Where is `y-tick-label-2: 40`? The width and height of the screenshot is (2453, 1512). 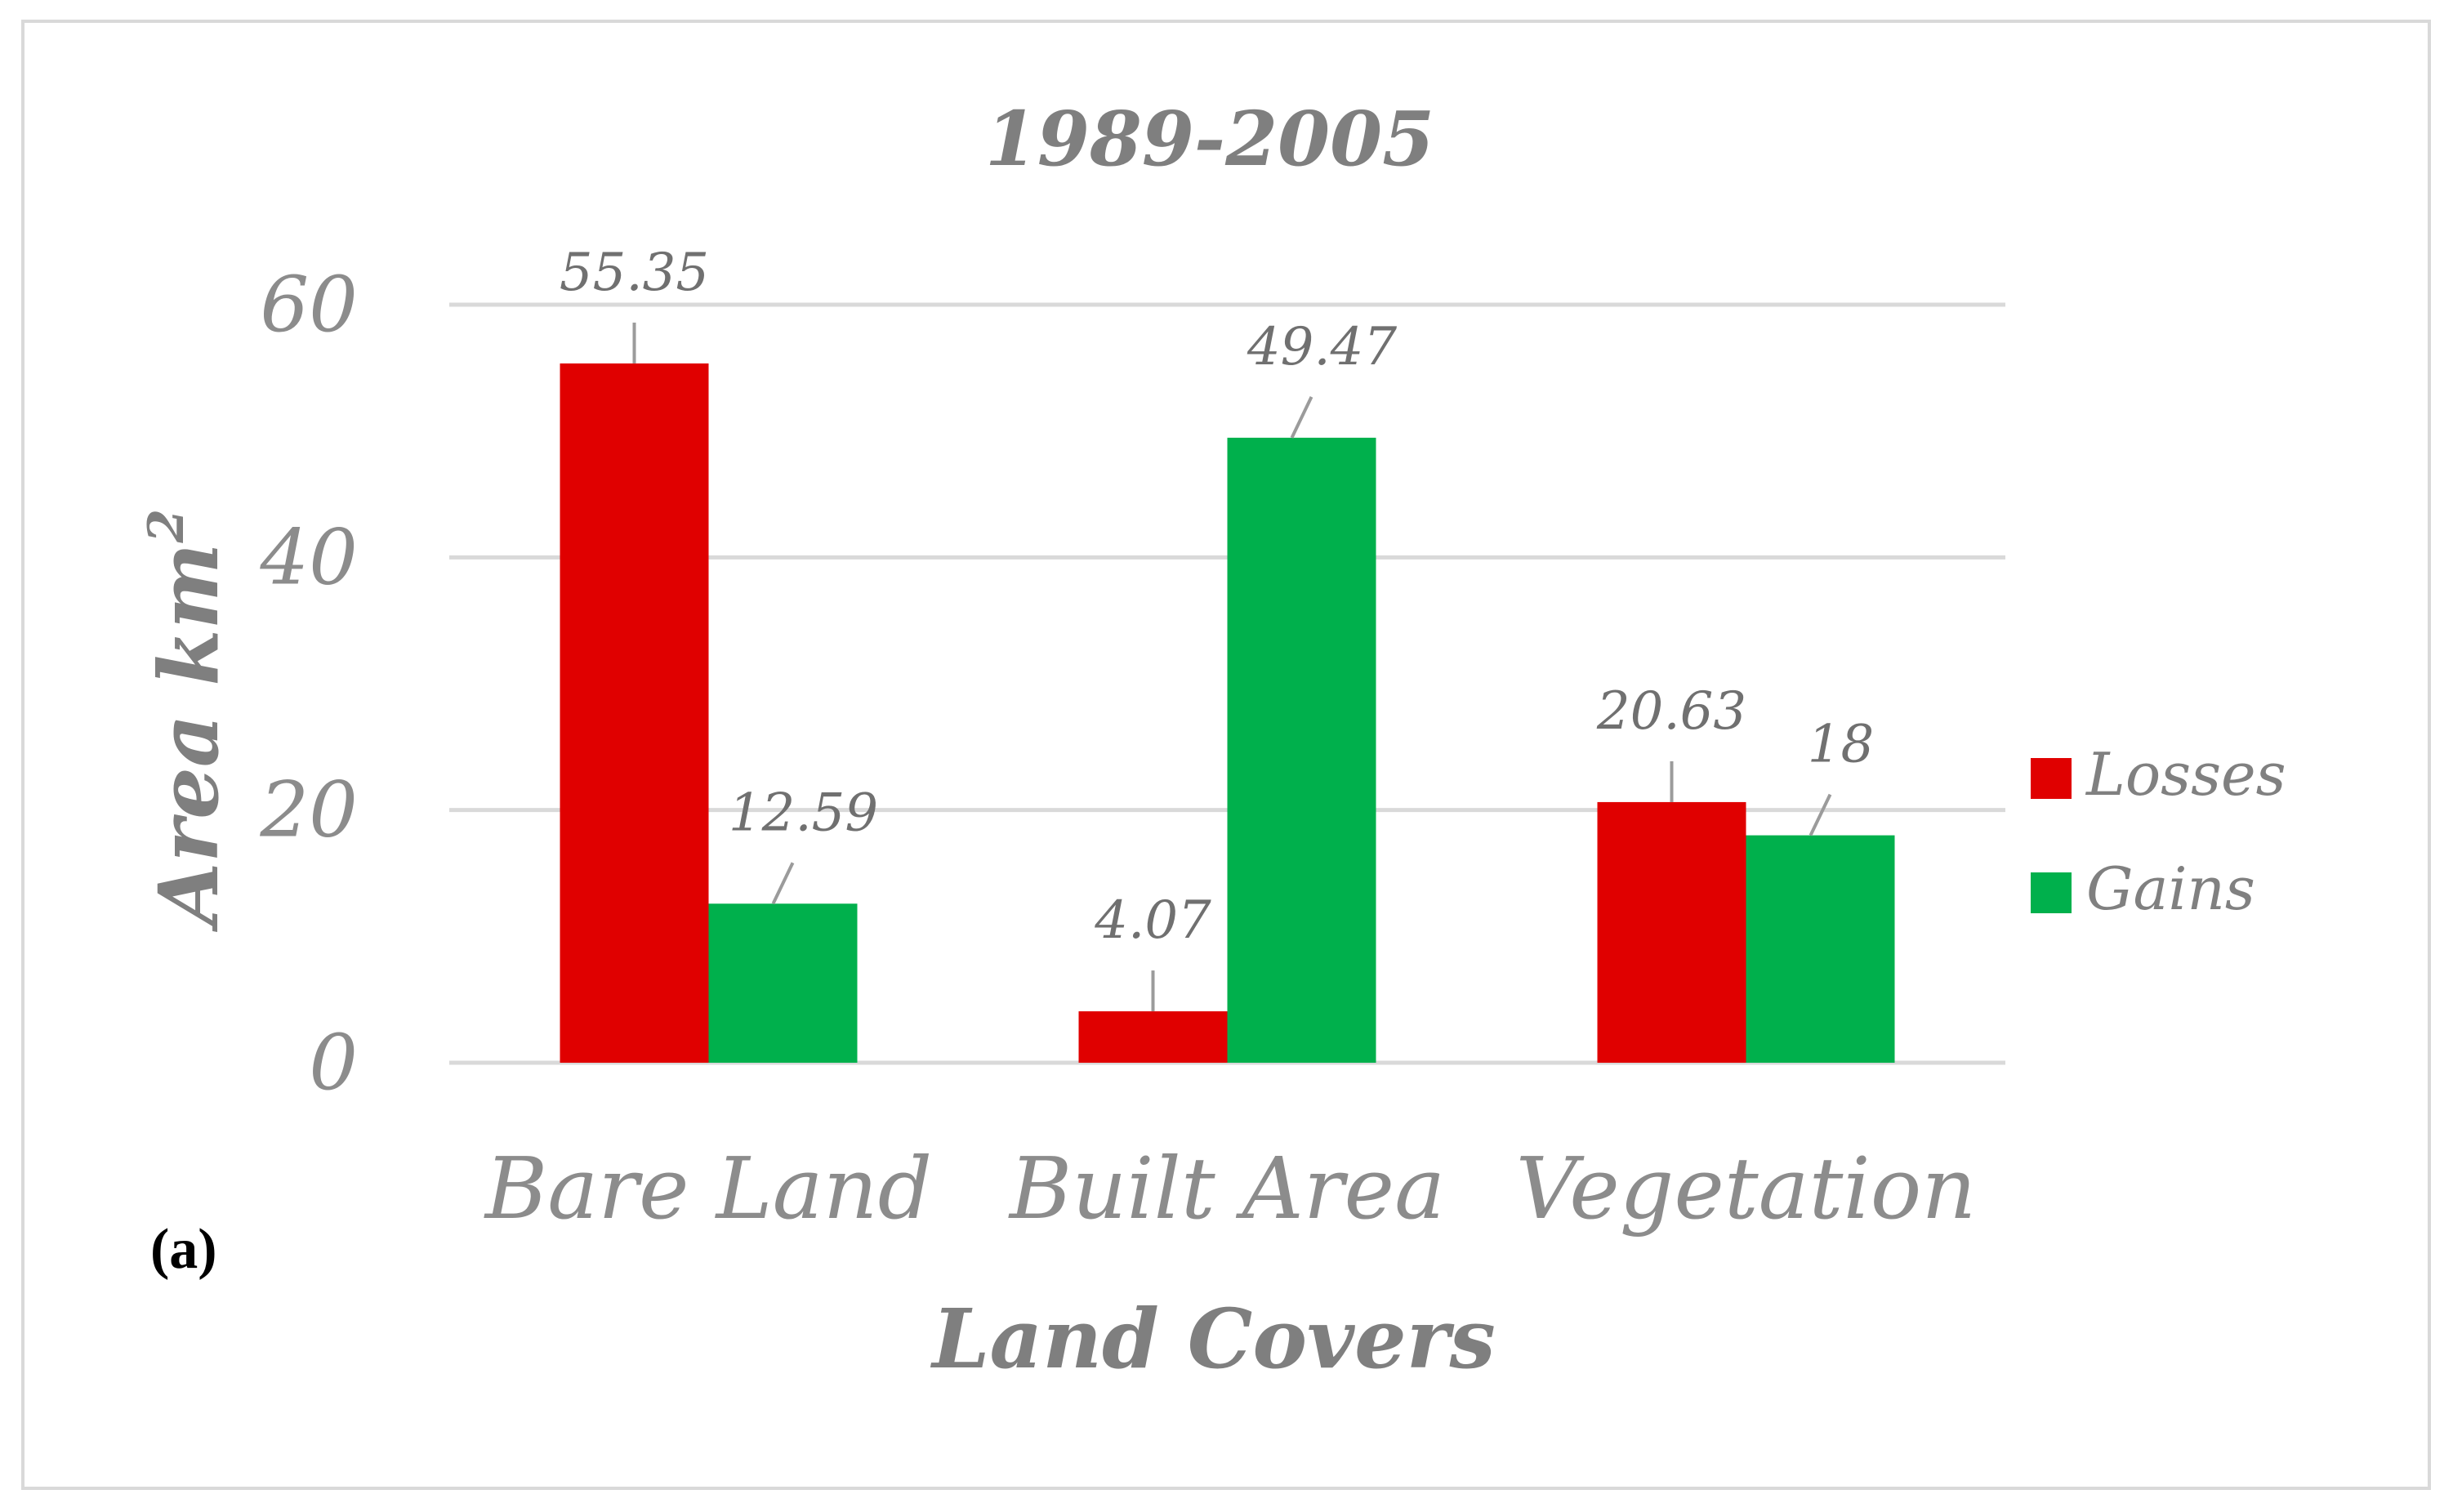
y-tick-label-2: 40 is located at coordinates (308, 558).